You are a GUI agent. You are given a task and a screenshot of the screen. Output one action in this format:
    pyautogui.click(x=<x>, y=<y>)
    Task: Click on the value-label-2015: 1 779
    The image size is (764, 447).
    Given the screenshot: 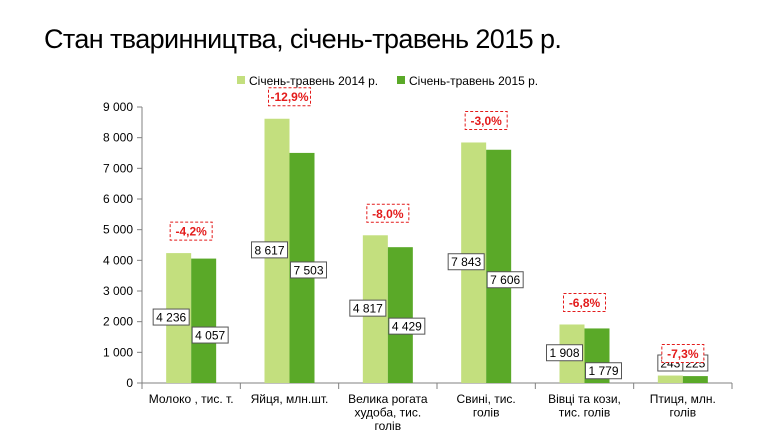 What is the action you would take?
    pyautogui.click(x=603, y=371)
    